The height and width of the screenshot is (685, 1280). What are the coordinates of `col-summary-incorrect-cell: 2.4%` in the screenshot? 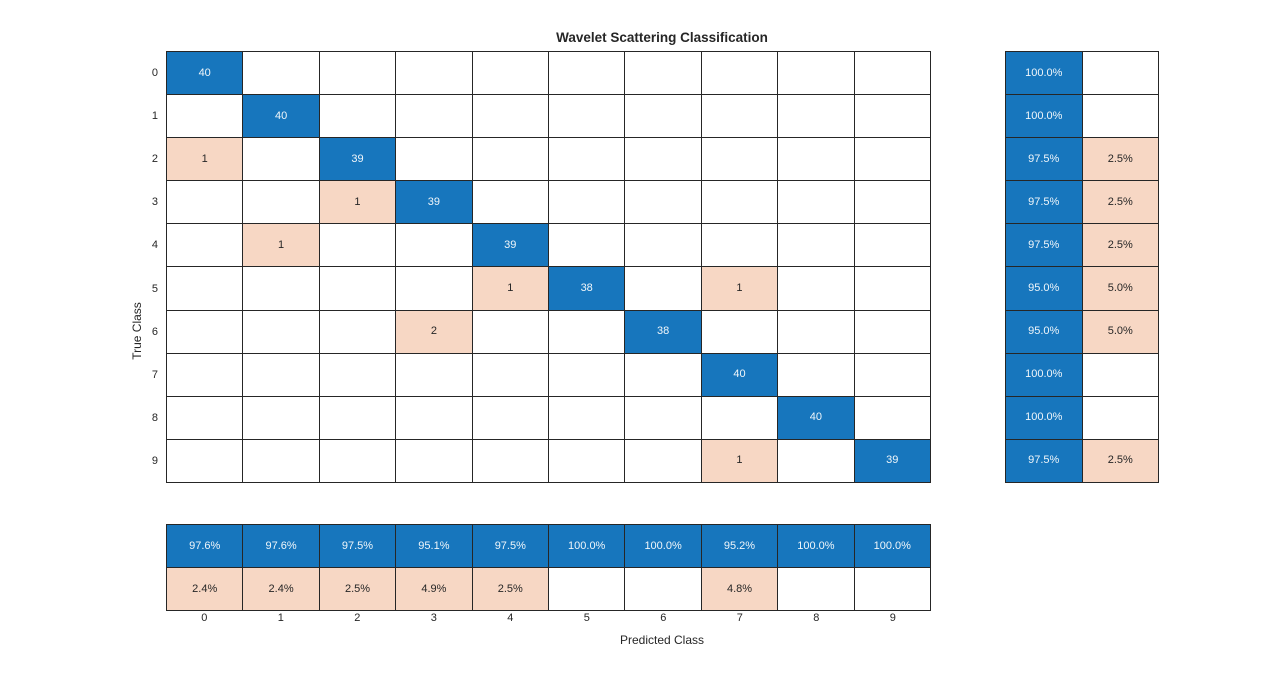 It's located at (205, 589).